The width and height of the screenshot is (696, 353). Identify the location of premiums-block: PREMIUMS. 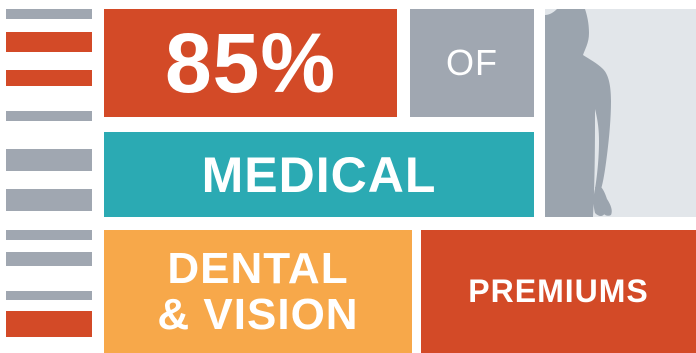
(558, 291).